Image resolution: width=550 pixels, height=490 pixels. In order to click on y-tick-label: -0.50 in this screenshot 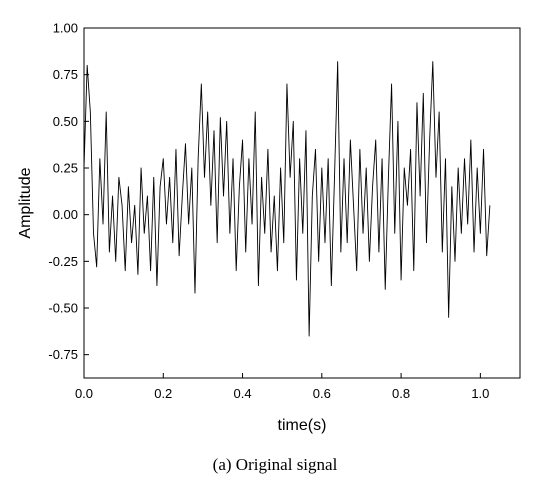, I will do `click(63, 308)`.